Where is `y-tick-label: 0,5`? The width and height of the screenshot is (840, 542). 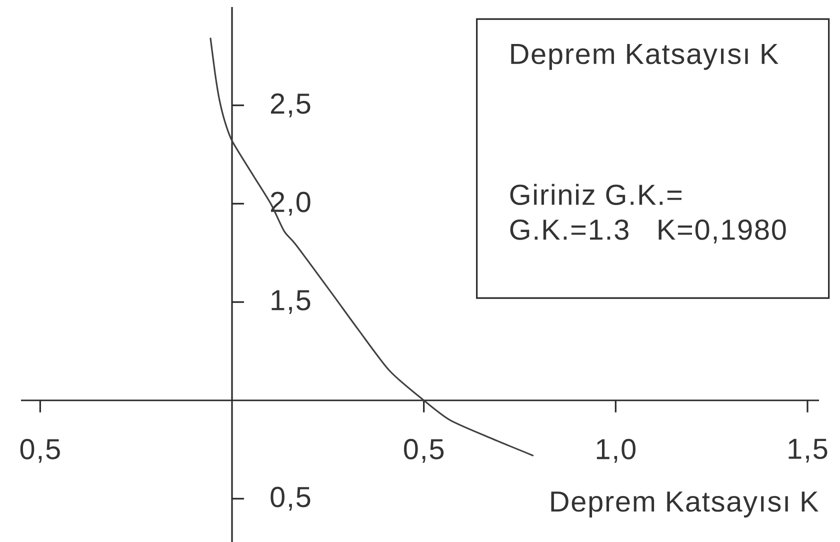 y-tick-label: 0,5 is located at coordinates (290, 498).